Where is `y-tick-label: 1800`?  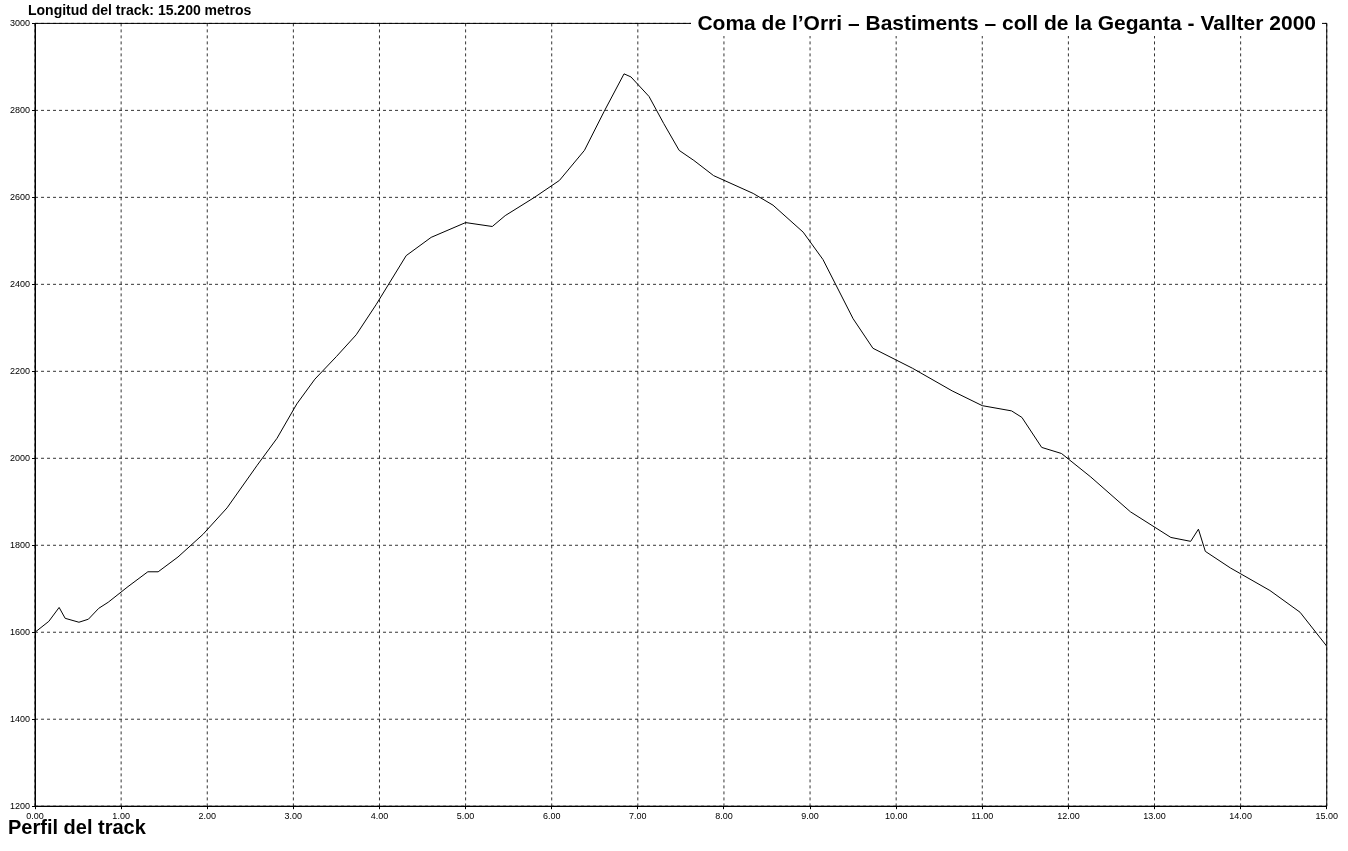 y-tick-label: 1800 is located at coordinates (20, 544).